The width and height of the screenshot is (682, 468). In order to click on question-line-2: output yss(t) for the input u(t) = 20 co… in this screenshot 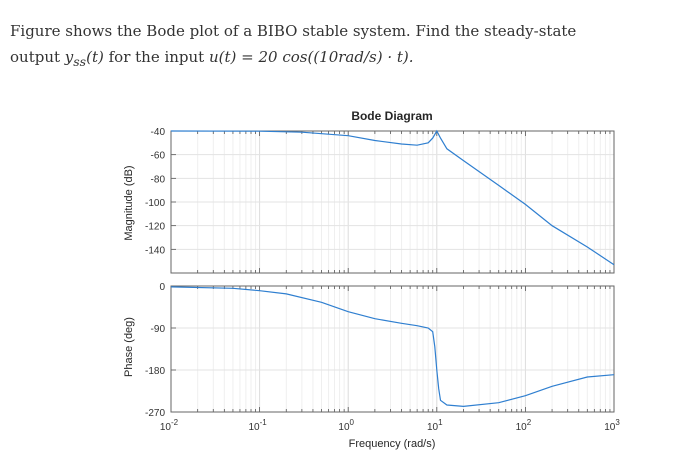, I will do `click(340, 59)`.